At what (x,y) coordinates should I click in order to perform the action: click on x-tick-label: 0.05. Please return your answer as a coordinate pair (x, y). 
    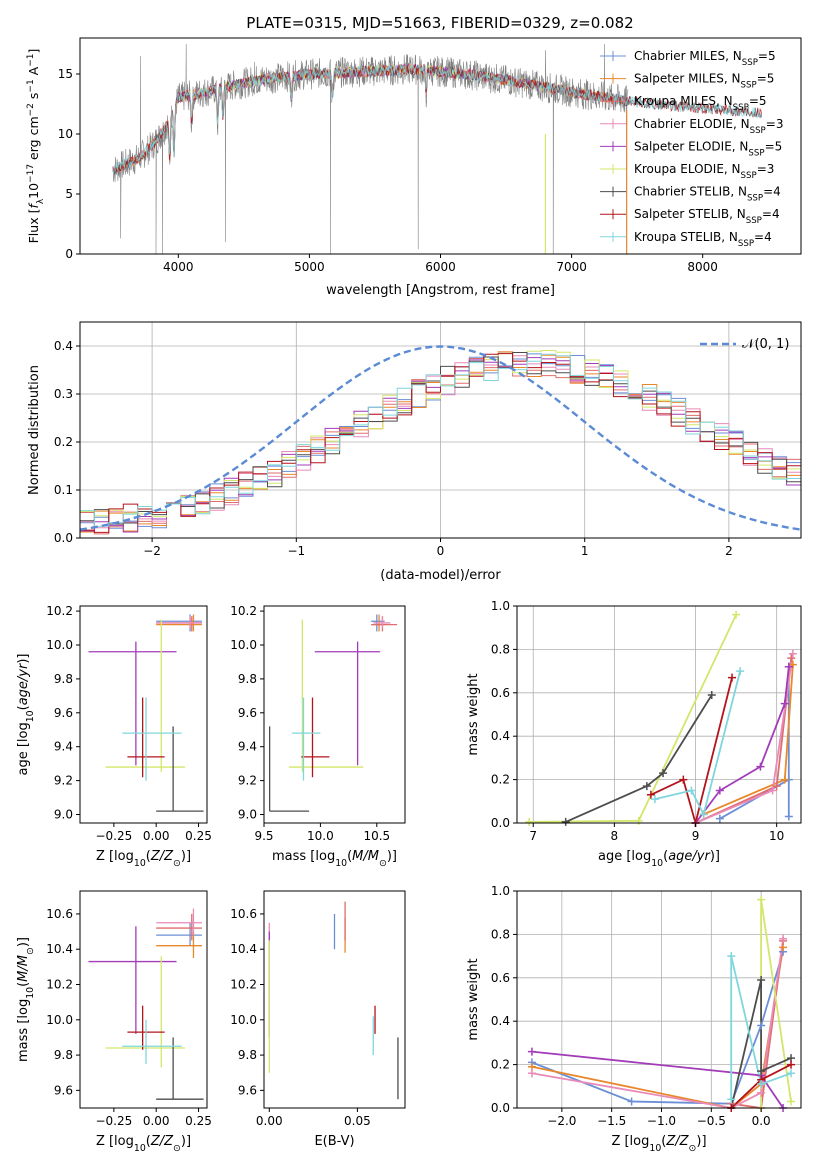
    Looking at the image, I should click on (357, 1121).